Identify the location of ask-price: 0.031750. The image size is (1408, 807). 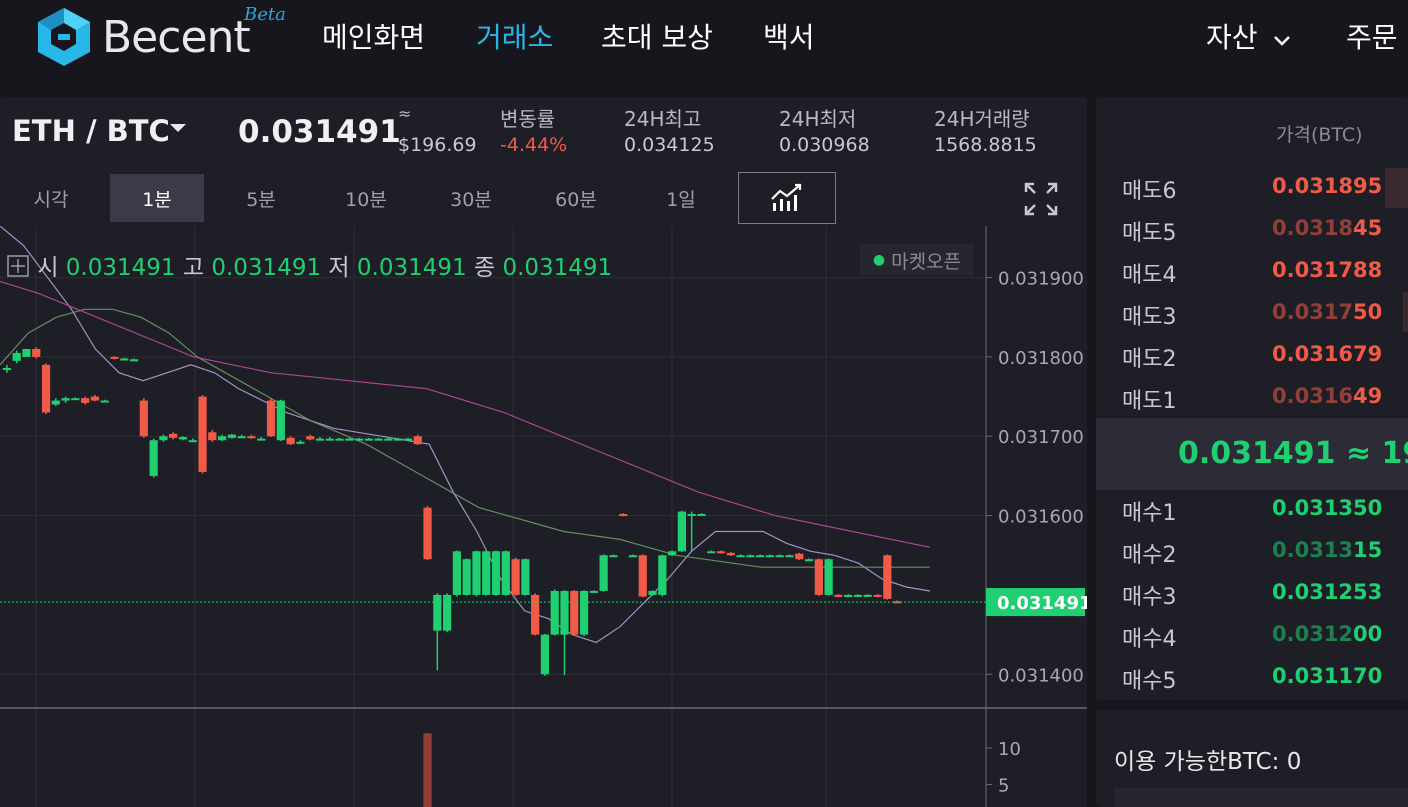
(1327, 312).